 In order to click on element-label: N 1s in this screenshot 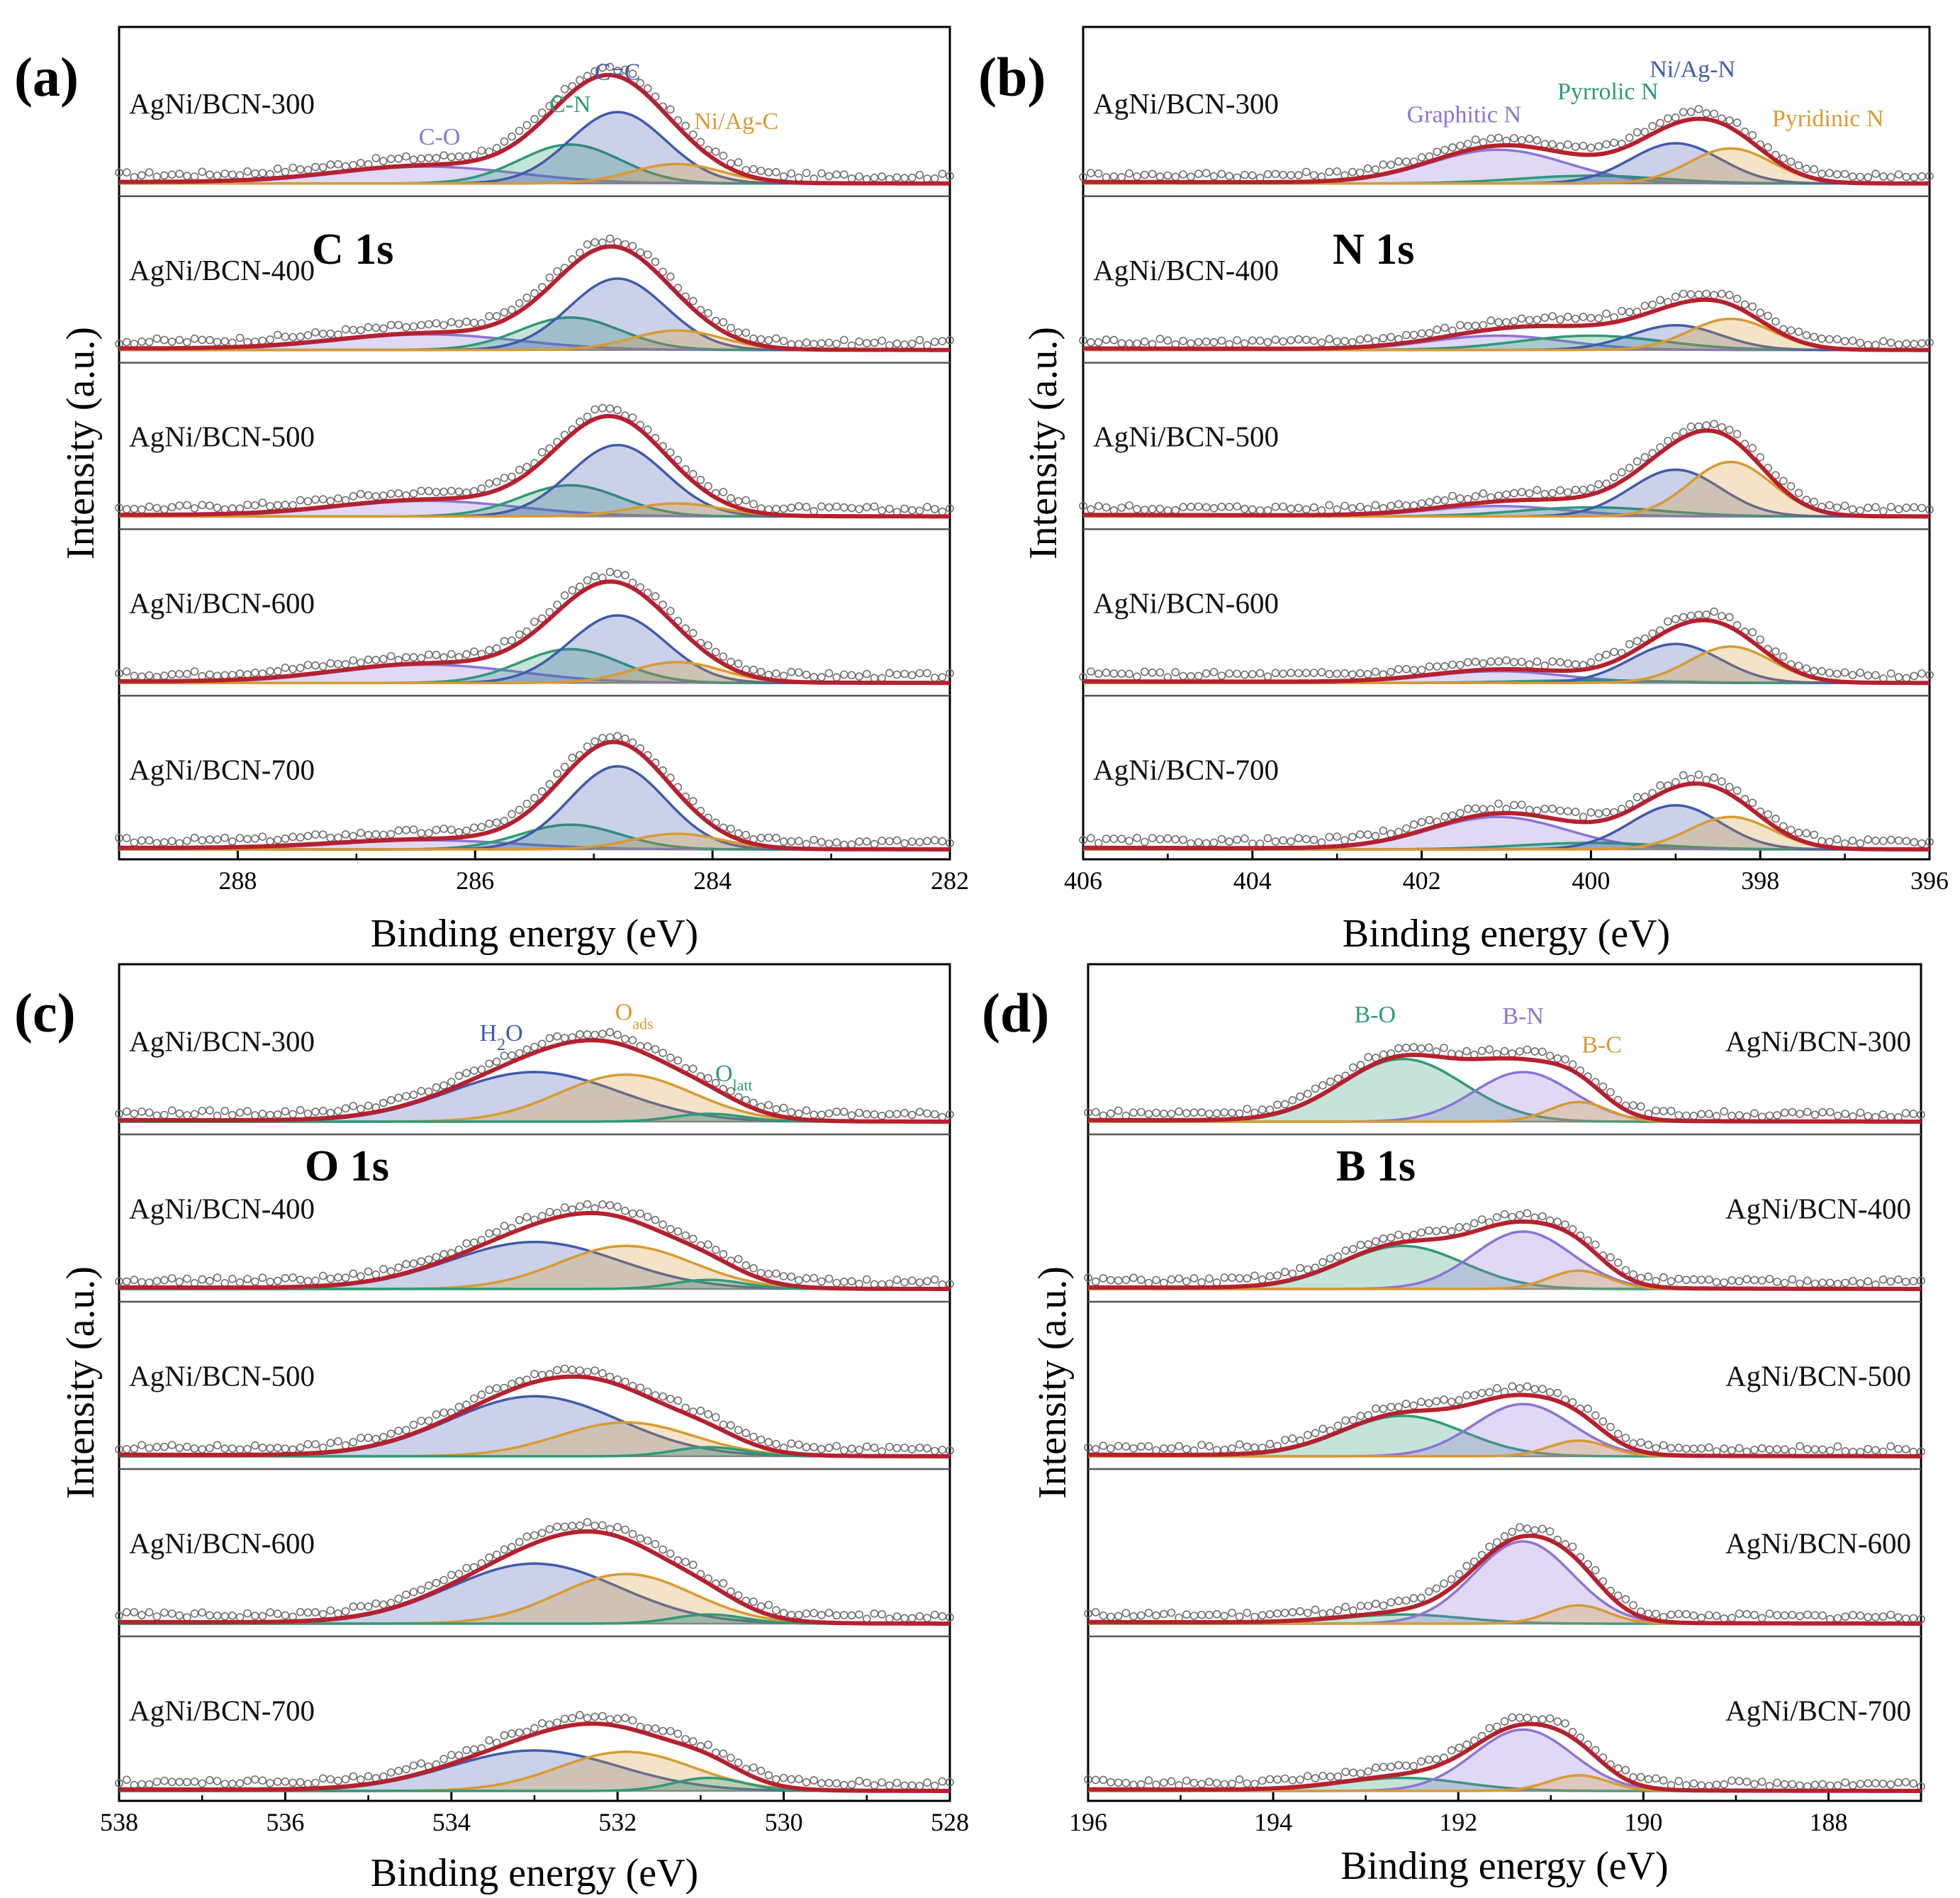, I will do `click(1373, 249)`.